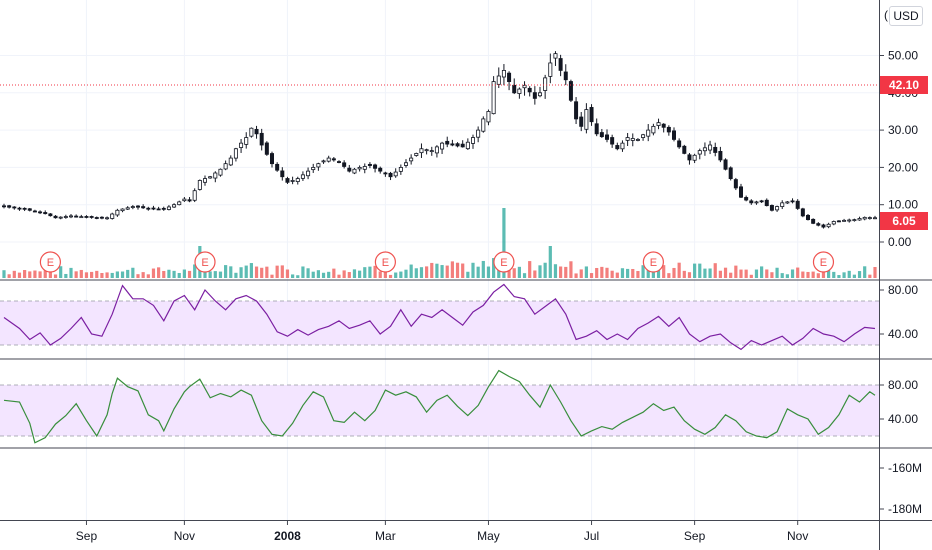  I want to click on stochastic-band, so click(439, 410).